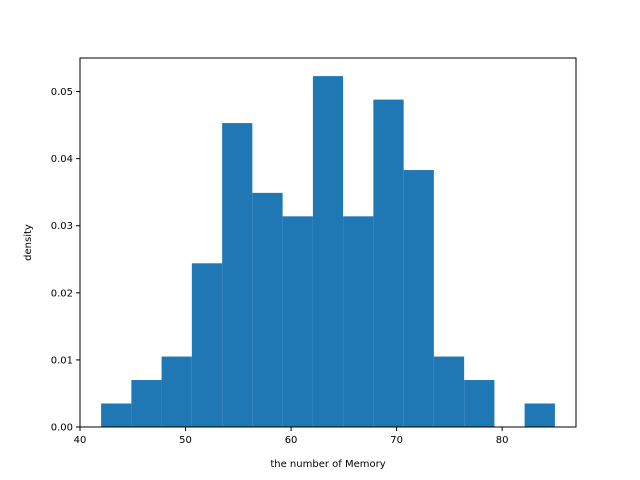 The image size is (640, 480). I want to click on y-tick-label: 0.01, so click(62, 360).